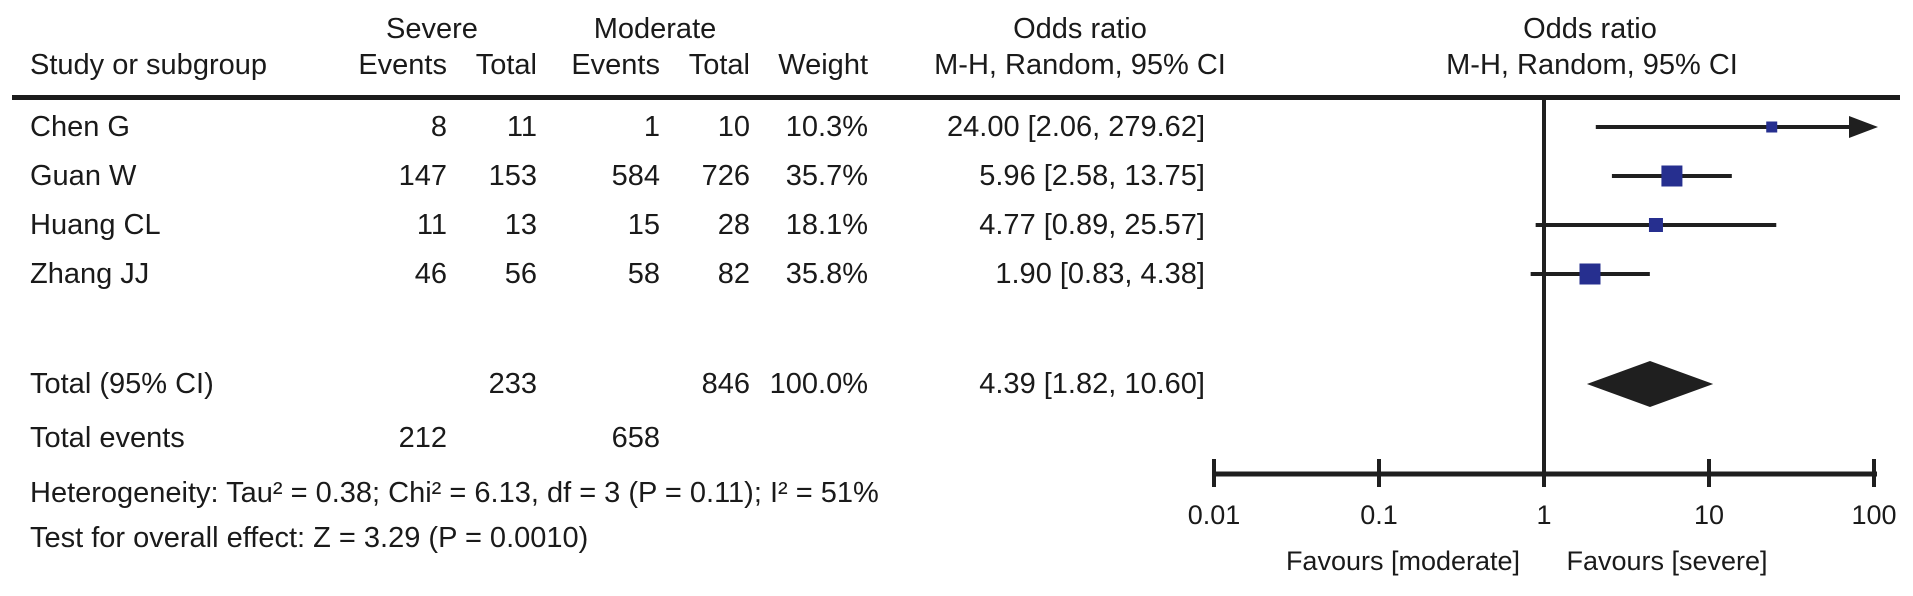  What do you see at coordinates (655, 29) in the screenshot?
I see `header-group-moderate: Moderate` at bounding box center [655, 29].